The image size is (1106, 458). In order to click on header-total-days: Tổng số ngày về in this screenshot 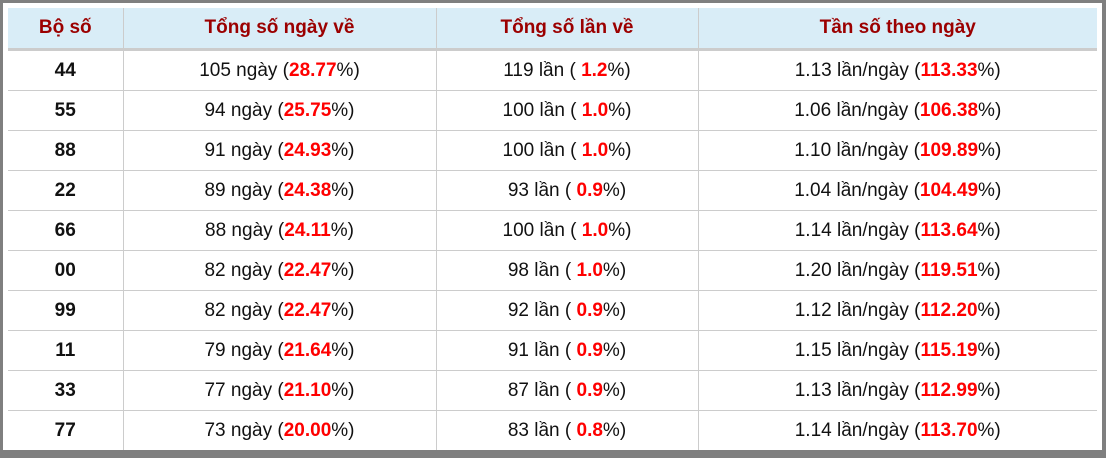, I will do `click(279, 29)`.